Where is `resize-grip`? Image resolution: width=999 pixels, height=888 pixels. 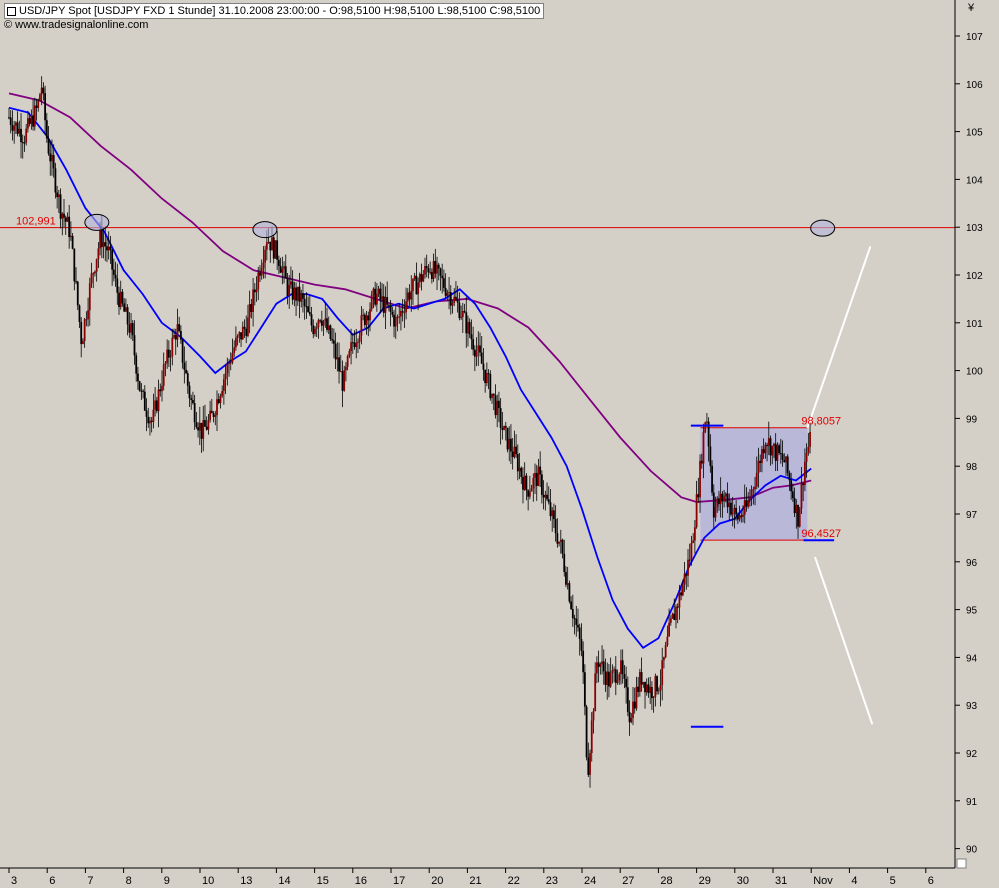
resize-grip is located at coordinates (961, 863).